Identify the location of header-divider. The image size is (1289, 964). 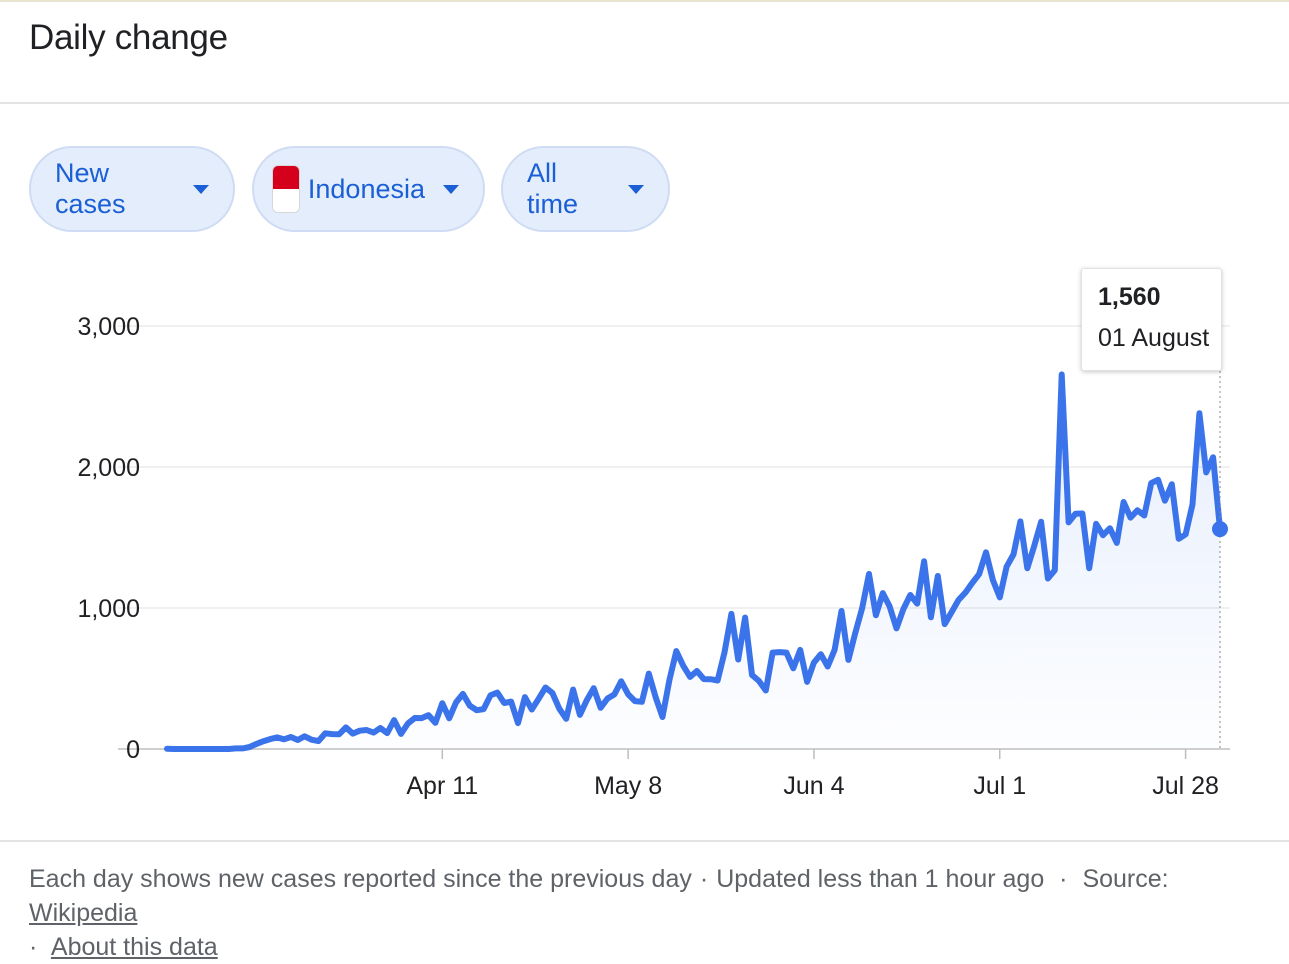
(644, 103).